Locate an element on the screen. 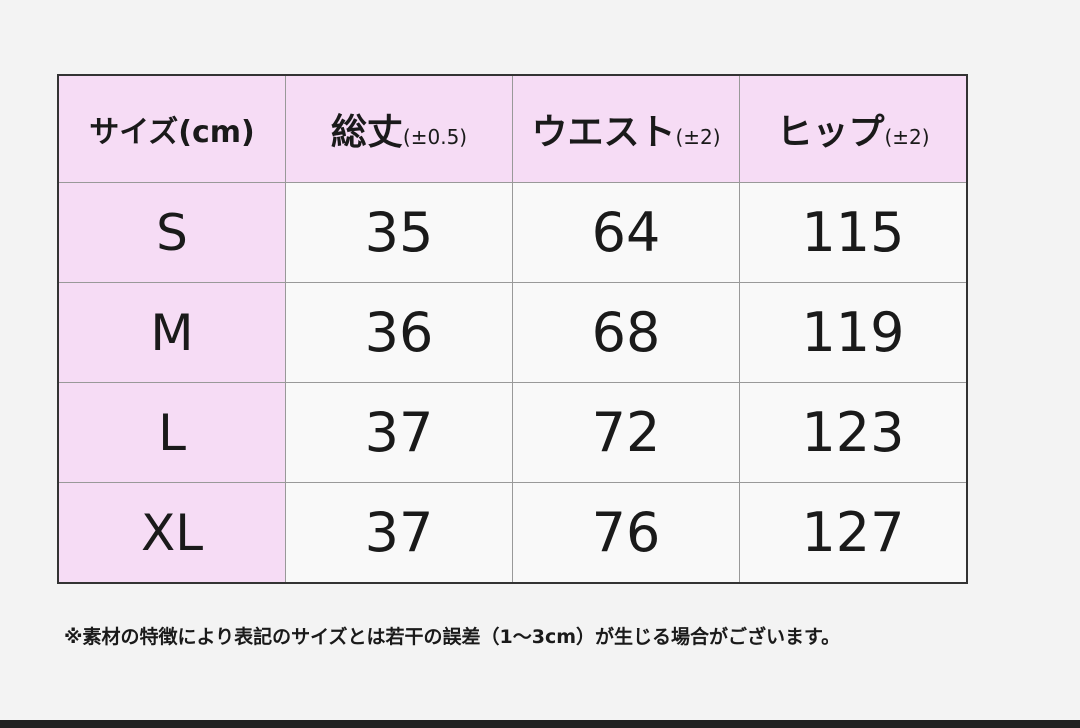  measurement: 68 is located at coordinates (626, 332).